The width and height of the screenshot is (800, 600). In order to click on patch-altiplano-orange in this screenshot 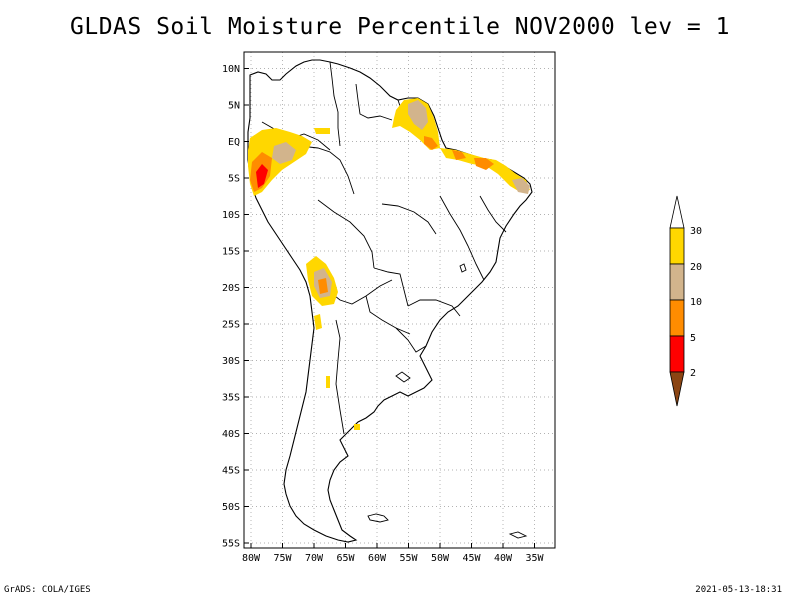, I will do `click(323, 286)`.